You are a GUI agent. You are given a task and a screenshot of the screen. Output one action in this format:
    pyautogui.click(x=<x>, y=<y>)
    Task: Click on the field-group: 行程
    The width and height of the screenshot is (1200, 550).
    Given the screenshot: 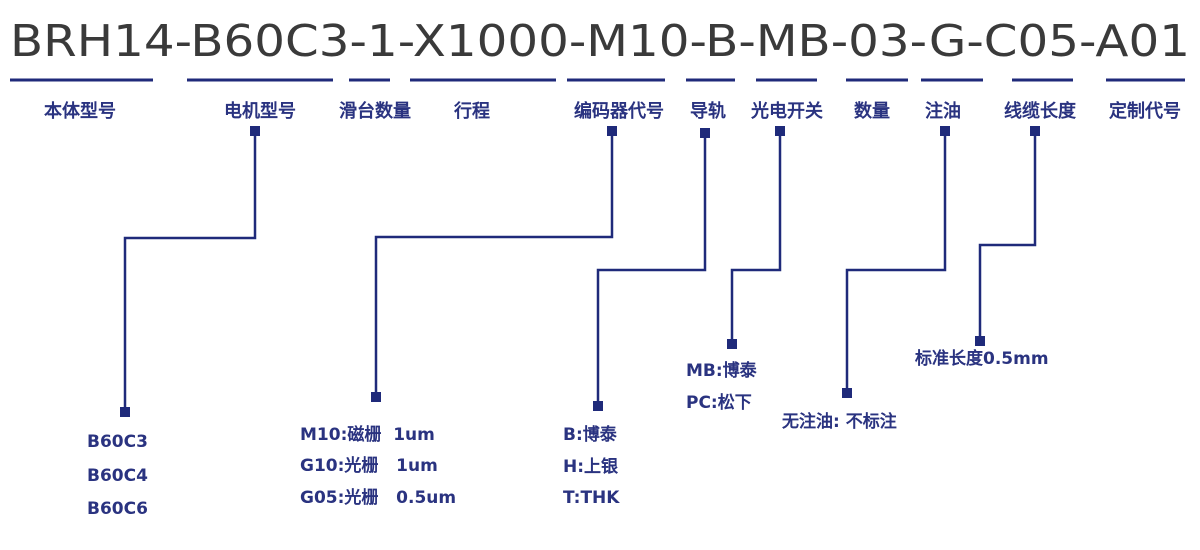 What is the action you would take?
    pyautogui.click(x=483, y=100)
    